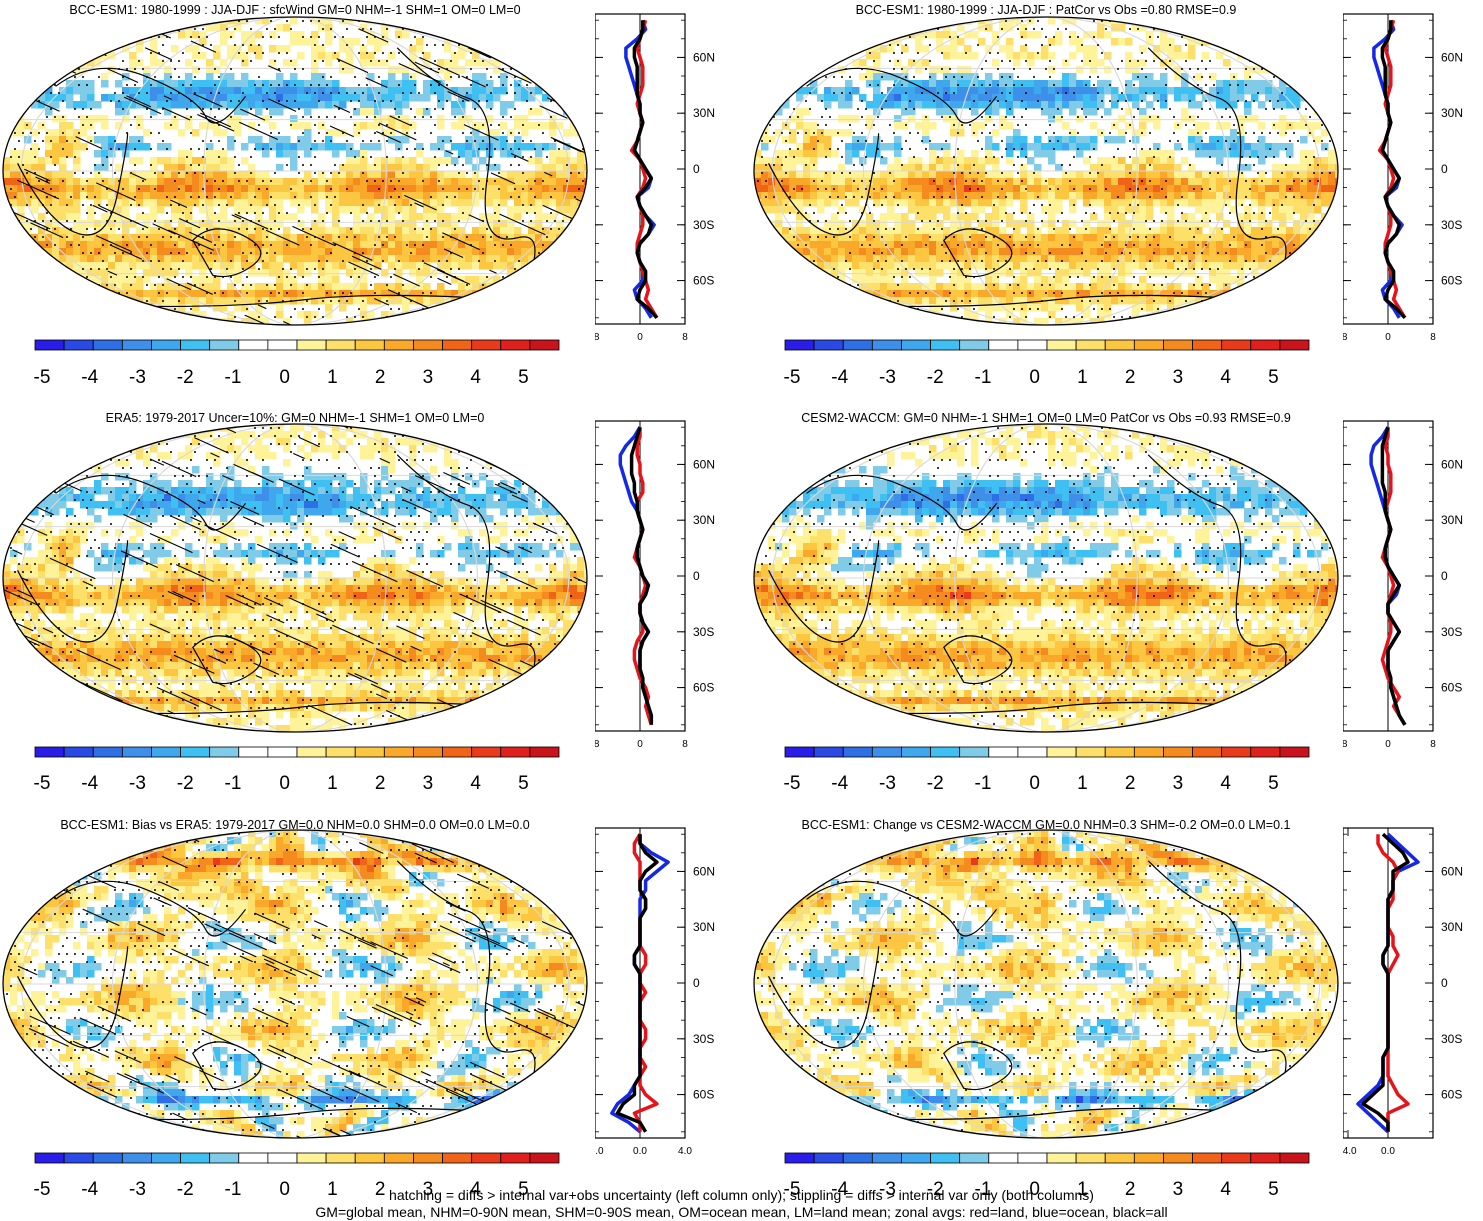  I want to click on colorbar-label: 5, so click(1273, 1190).